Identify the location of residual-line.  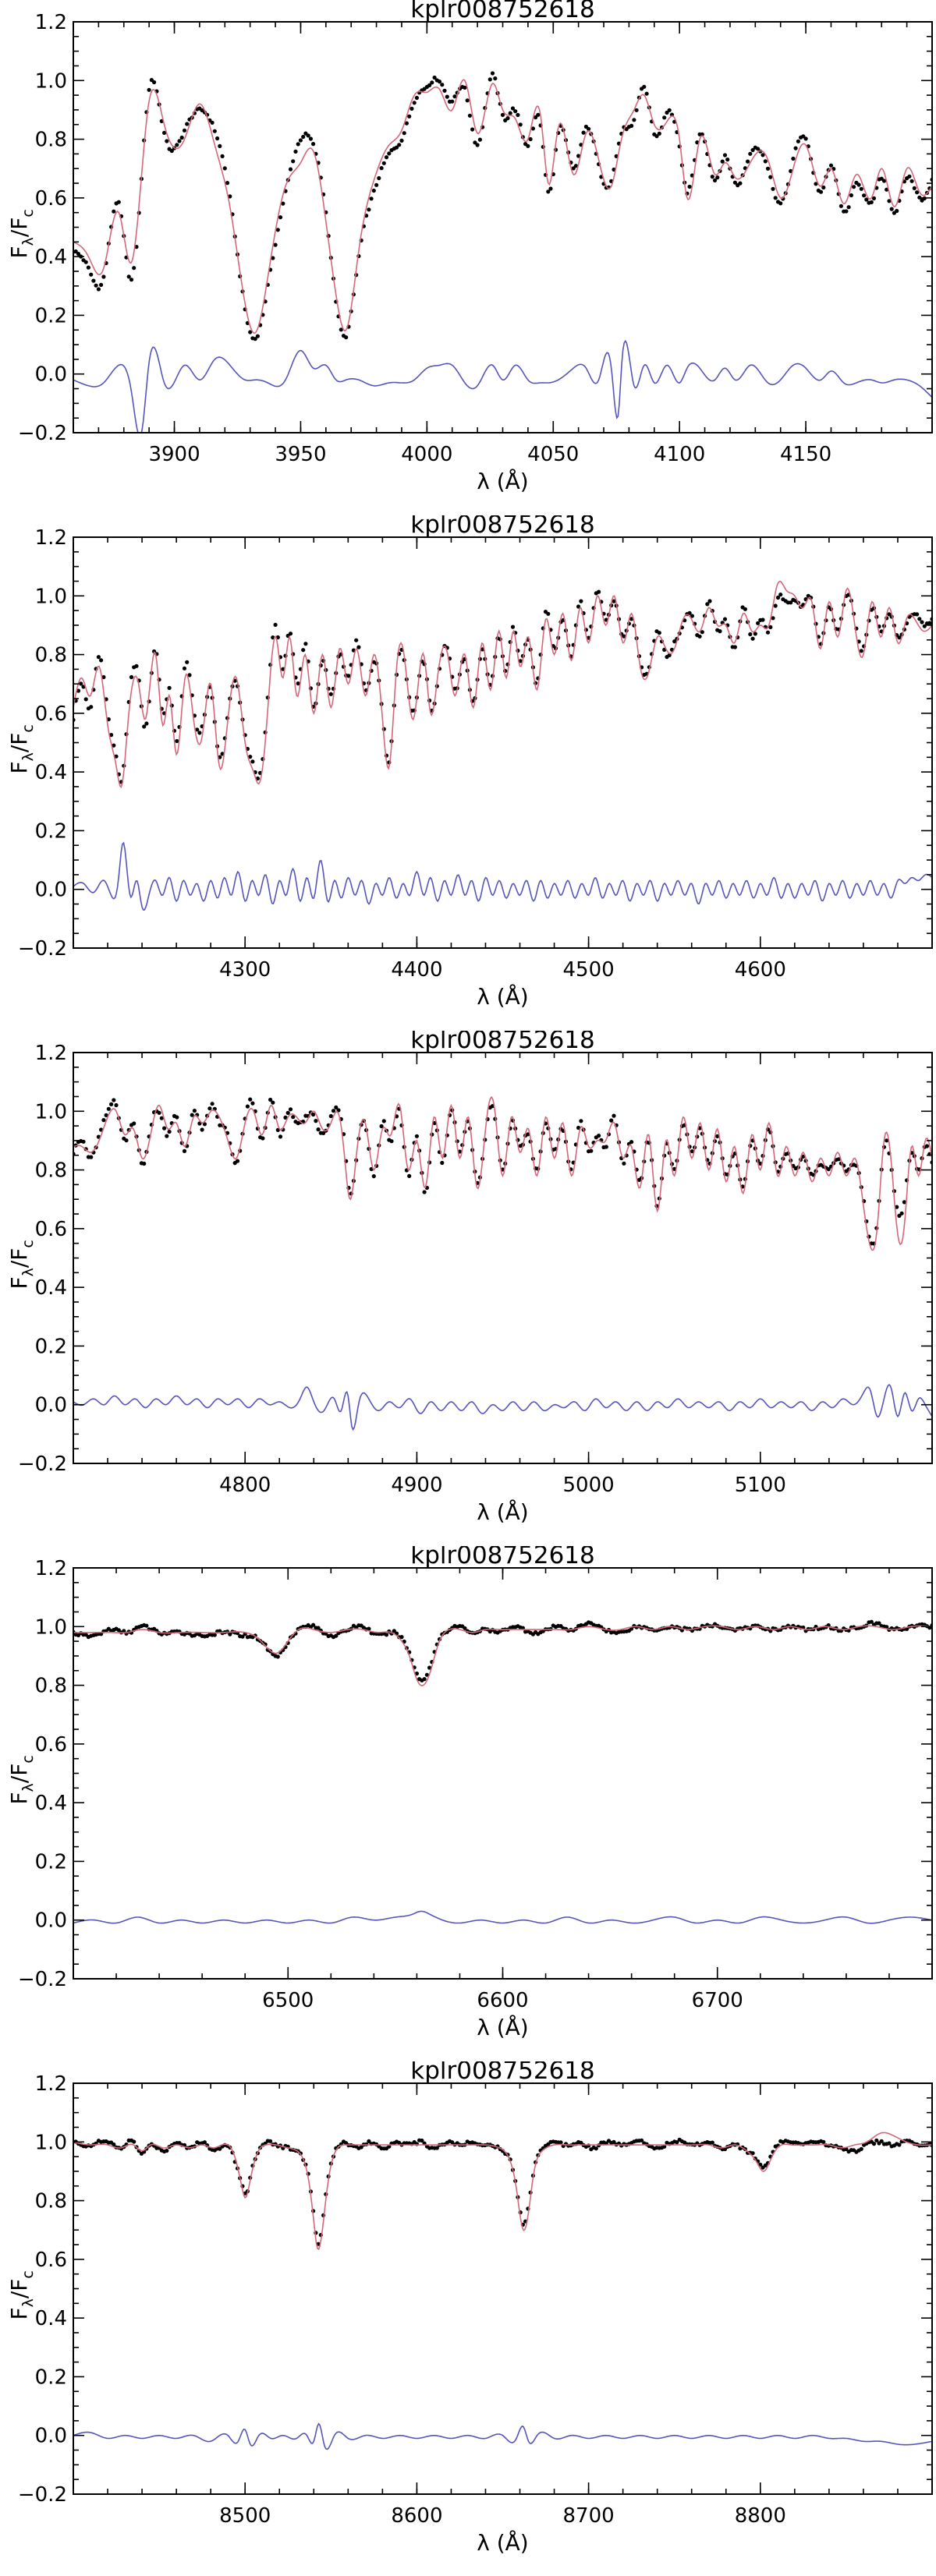
(503, 2436).